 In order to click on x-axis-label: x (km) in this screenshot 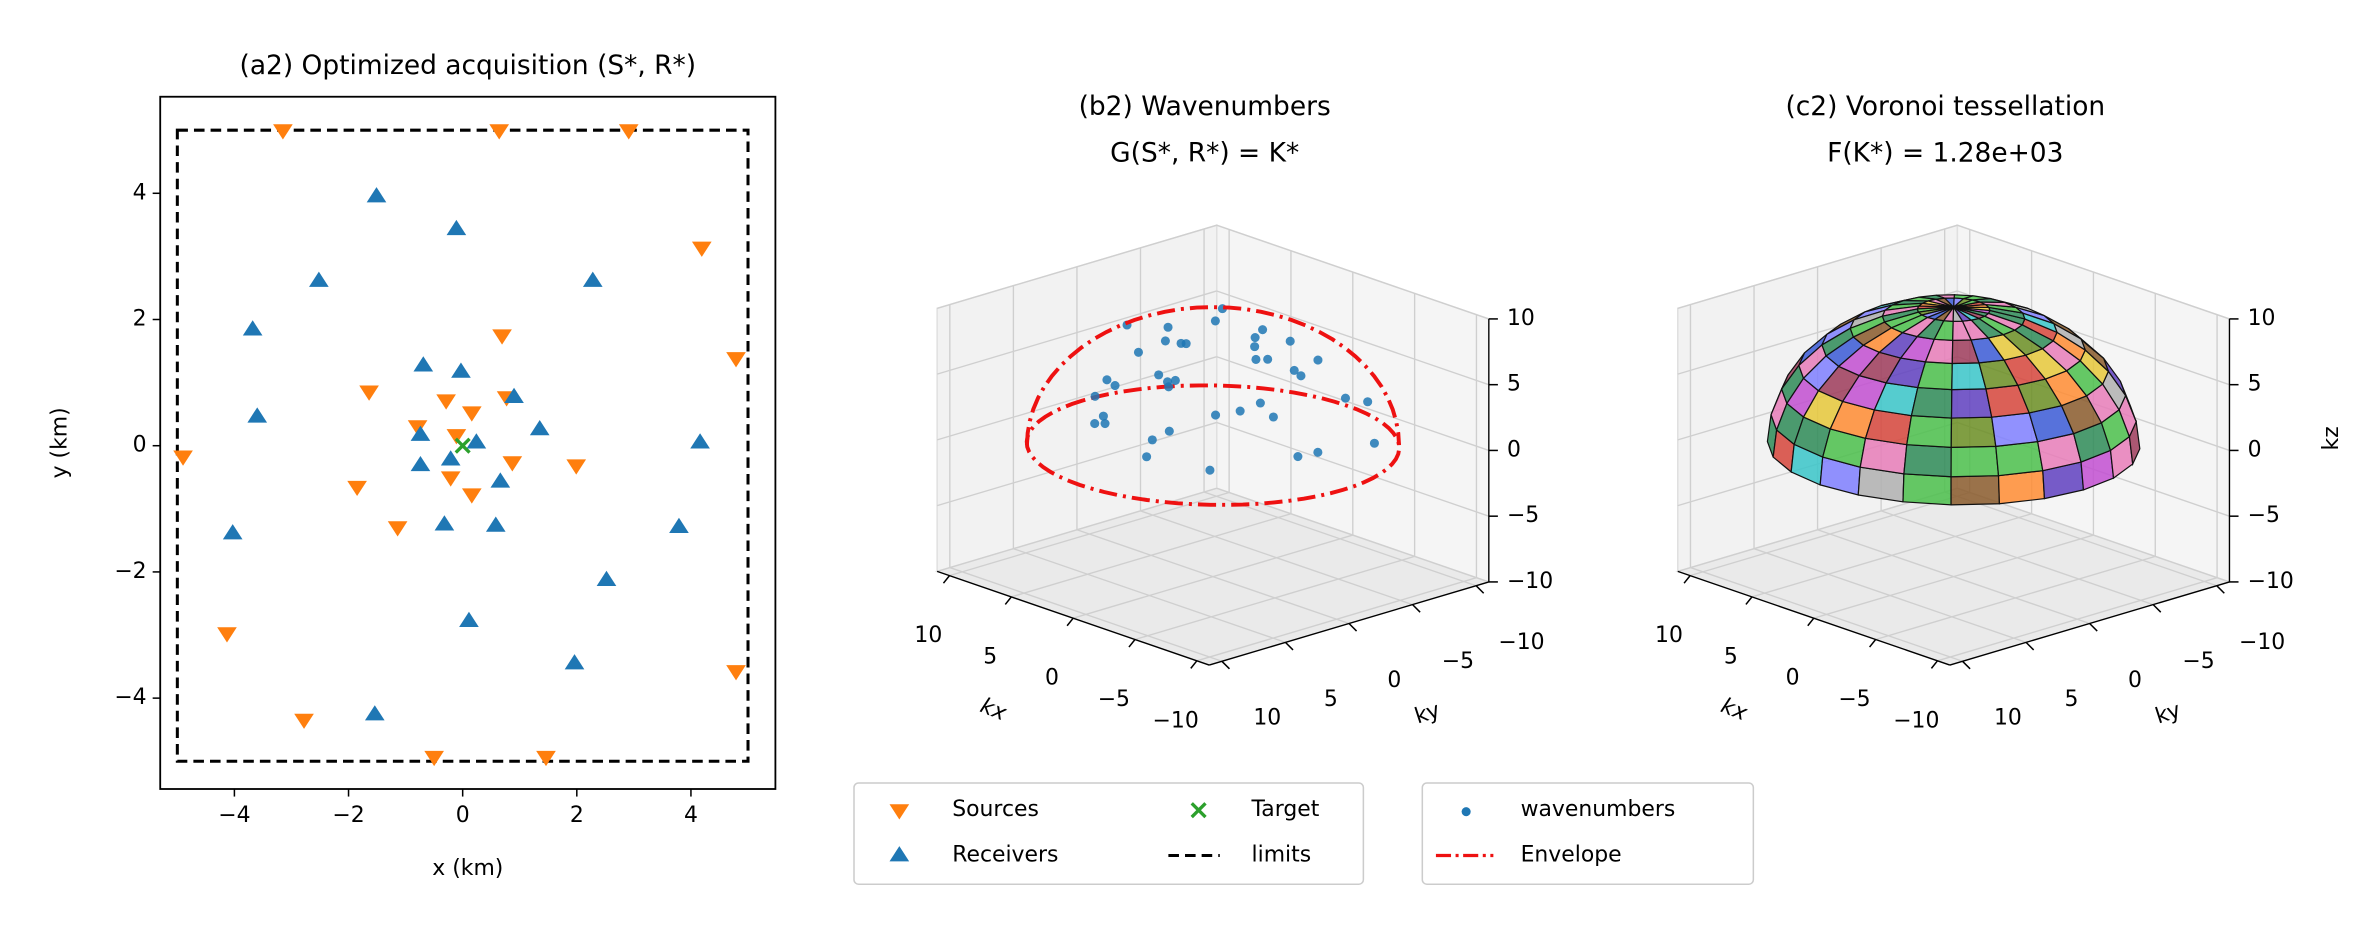, I will do `click(467, 868)`.